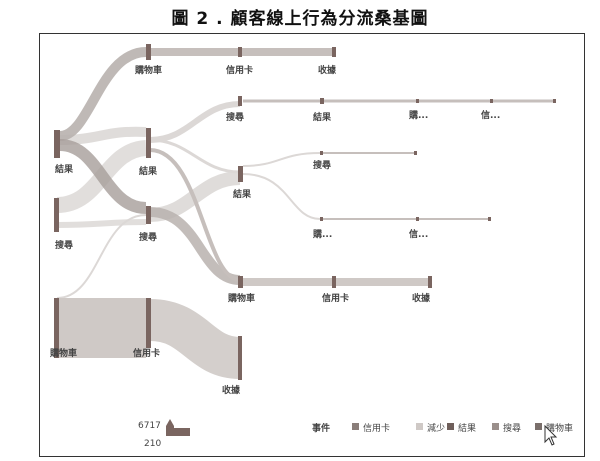 This screenshot has height=461, width=600. Describe the element at coordinates (559, 428) in the screenshot. I see `legend-item-label-4: 購物車` at that location.